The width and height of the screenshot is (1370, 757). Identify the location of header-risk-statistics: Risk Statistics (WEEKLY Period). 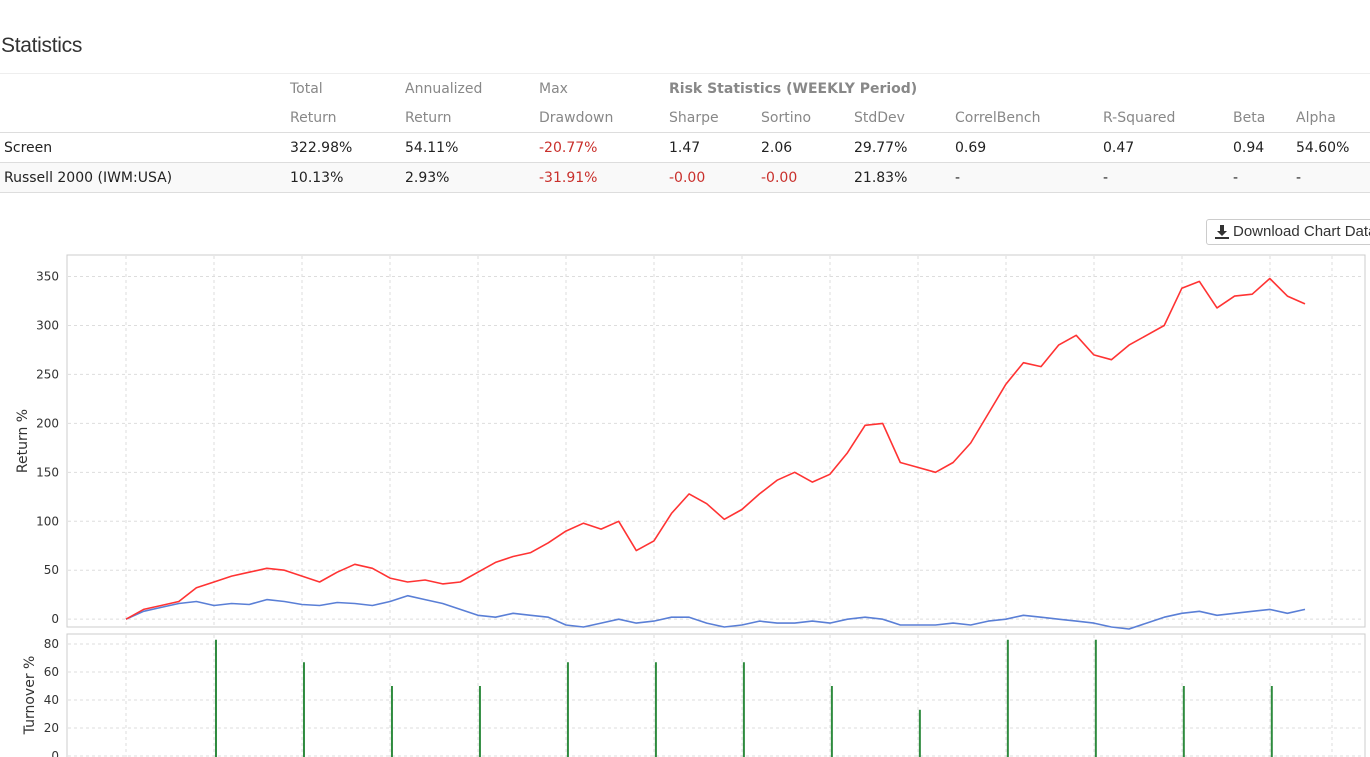
(886, 88).